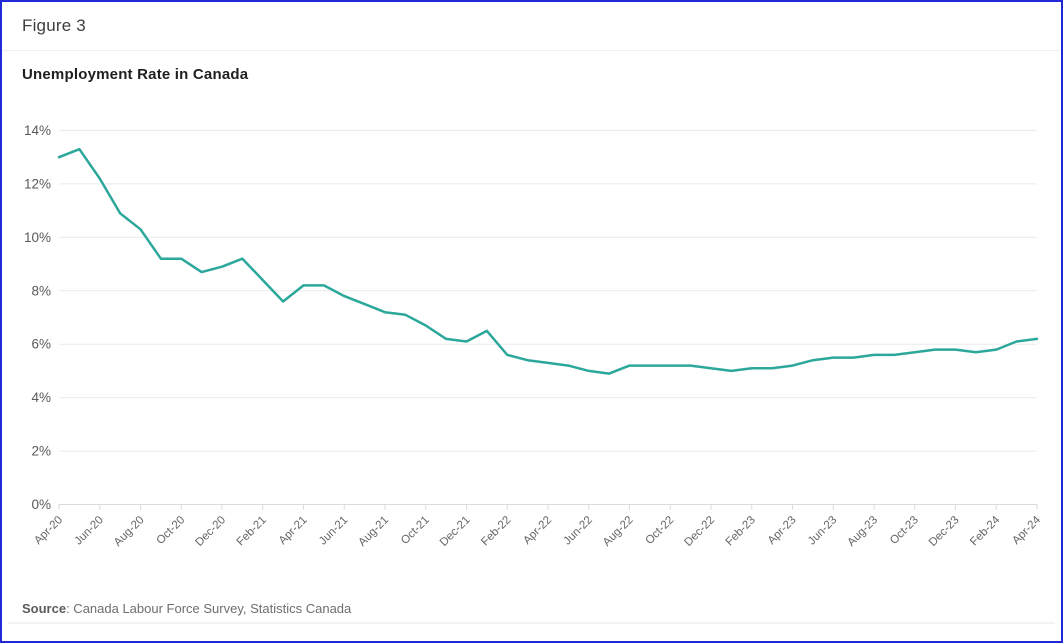 The height and width of the screenshot is (643, 1063). What do you see at coordinates (41, 397) in the screenshot?
I see `y-tick-label: 4%` at bounding box center [41, 397].